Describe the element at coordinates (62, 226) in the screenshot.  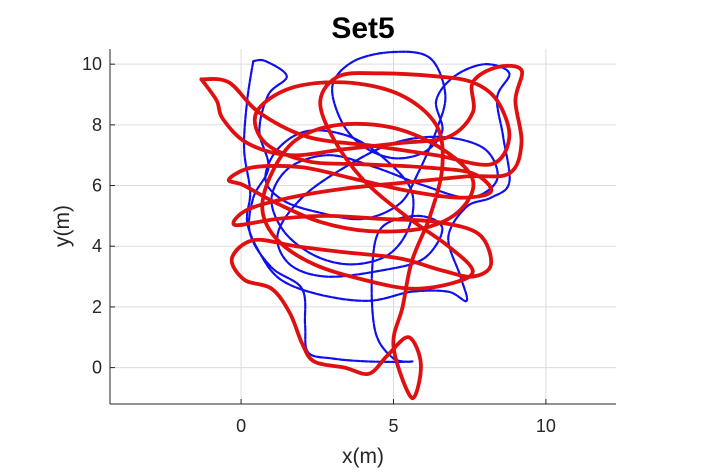
I see `y-axis-label: y(m)` at that location.